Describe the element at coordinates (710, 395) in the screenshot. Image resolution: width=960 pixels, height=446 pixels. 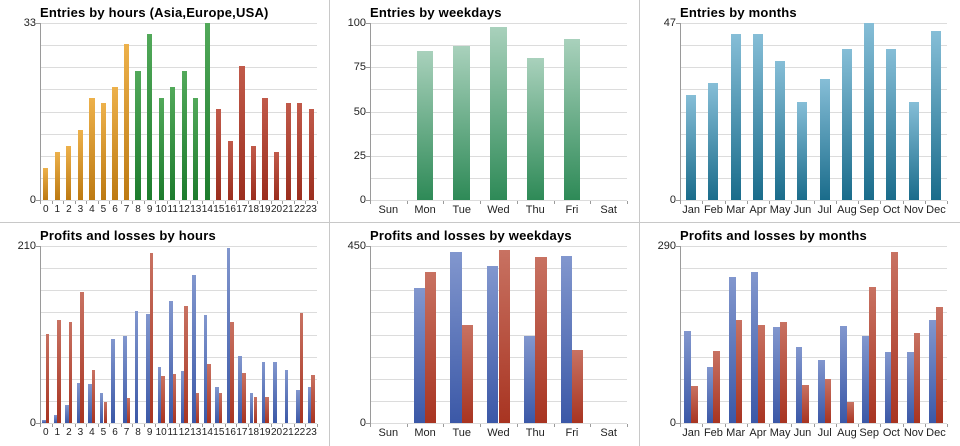
I see `bar-profits-losses-by-months-profits-Feb` at that location.